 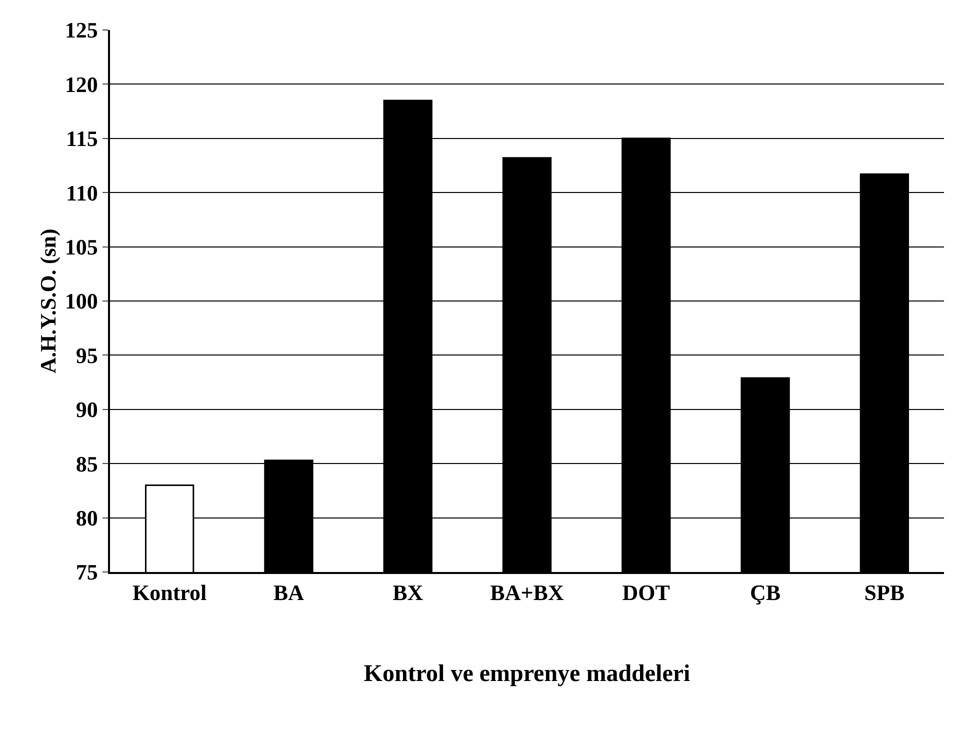 What do you see at coordinates (81, 30) in the screenshot?
I see `y-tick-label: 125` at bounding box center [81, 30].